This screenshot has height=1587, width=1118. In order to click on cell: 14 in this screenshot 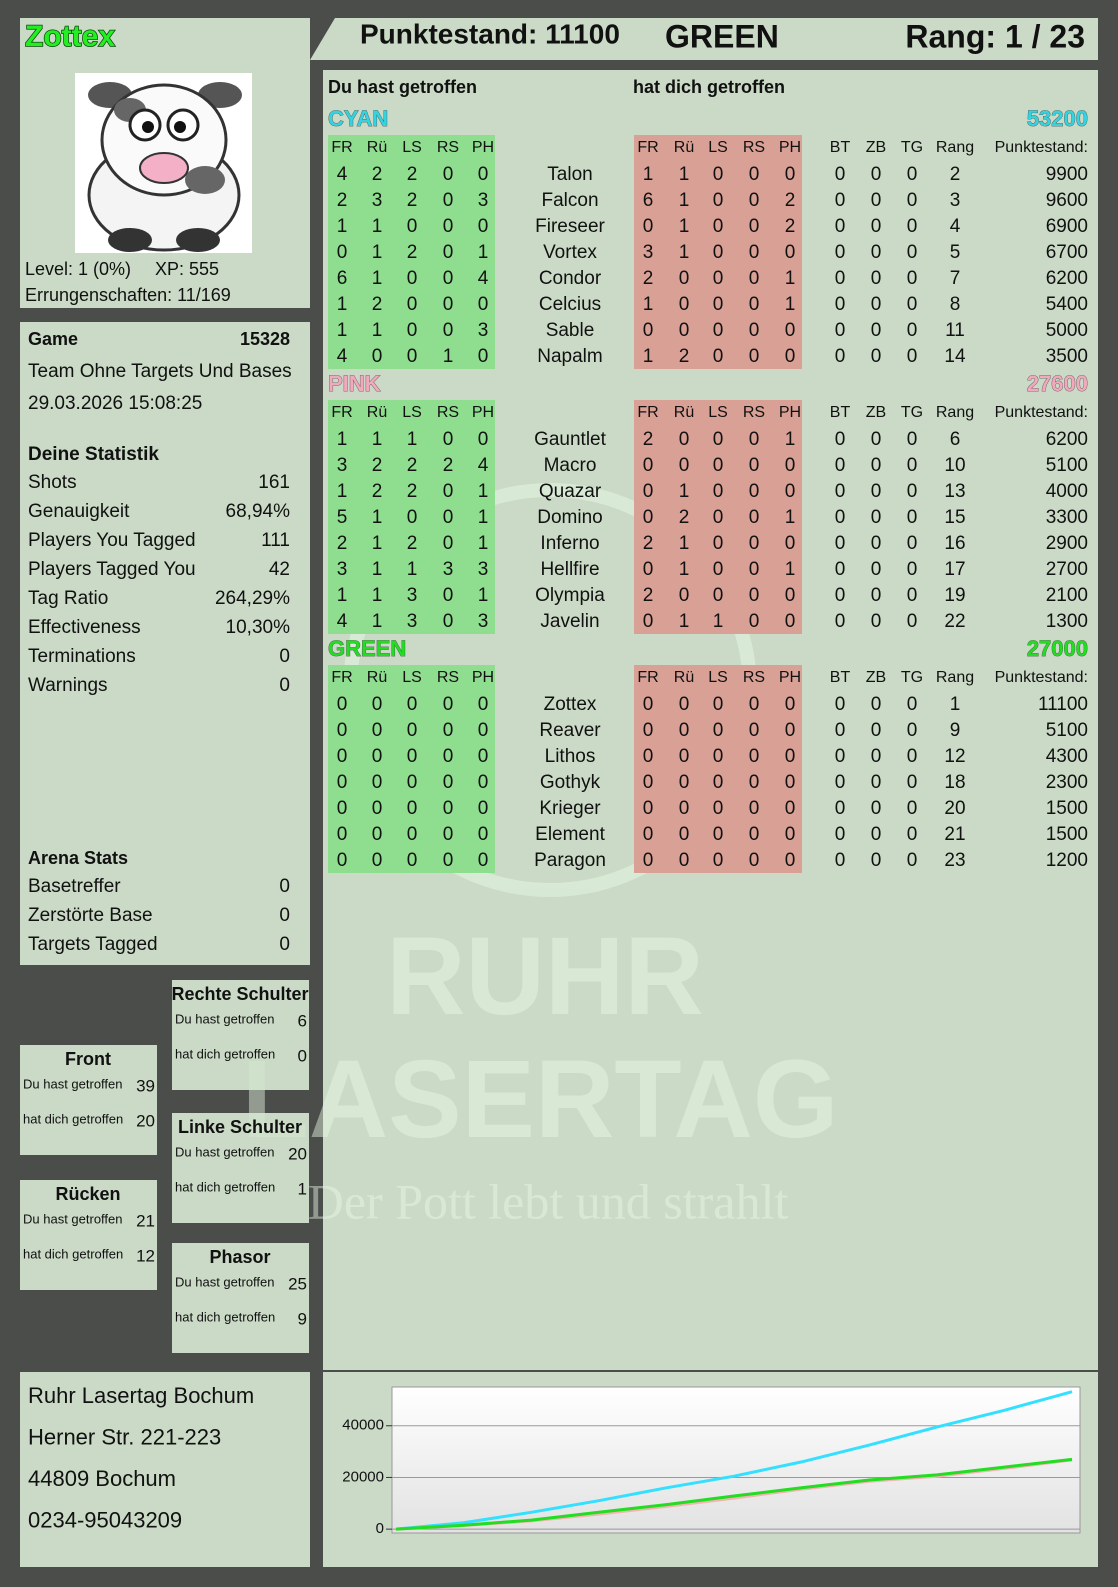, I will do `click(955, 356)`.